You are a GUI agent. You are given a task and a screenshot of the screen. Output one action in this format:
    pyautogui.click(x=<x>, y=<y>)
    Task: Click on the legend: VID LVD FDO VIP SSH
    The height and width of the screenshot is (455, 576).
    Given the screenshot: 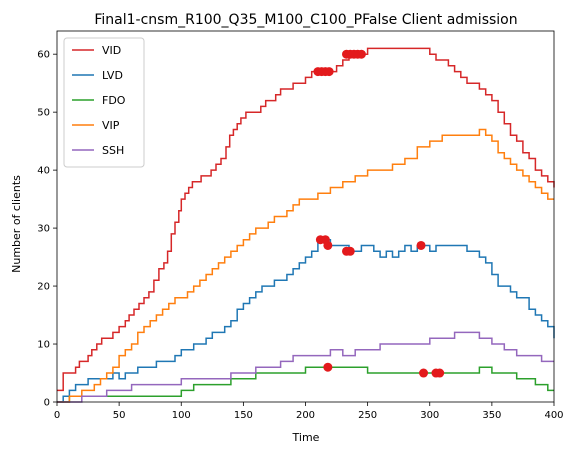 What is the action you would take?
    pyautogui.click(x=104, y=102)
    